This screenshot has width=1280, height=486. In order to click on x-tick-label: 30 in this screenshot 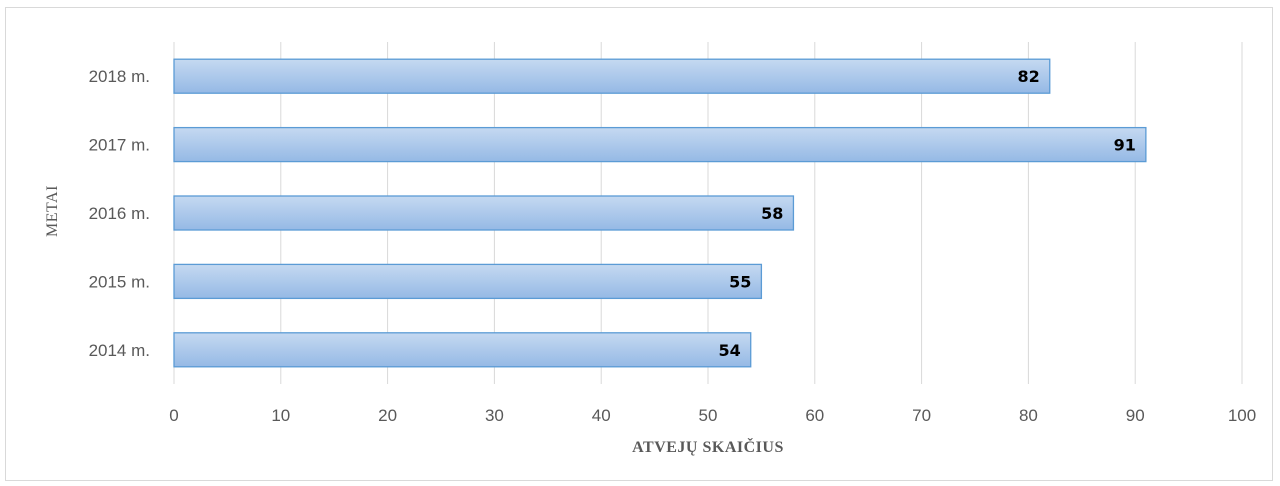, I will do `click(494, 415)`.